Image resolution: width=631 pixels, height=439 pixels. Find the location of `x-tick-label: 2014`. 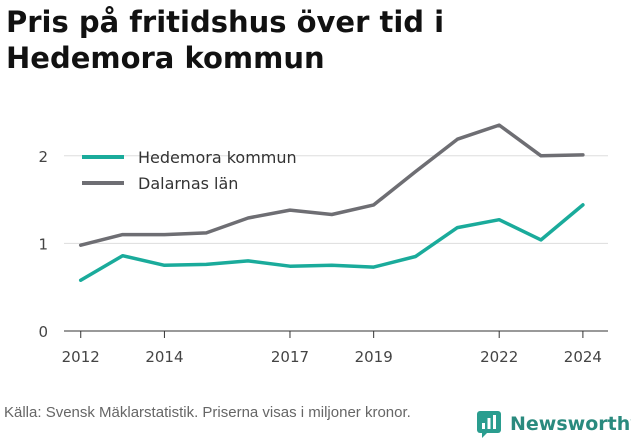

x-tick-label: 2014 is located at coordinates (164, 357).